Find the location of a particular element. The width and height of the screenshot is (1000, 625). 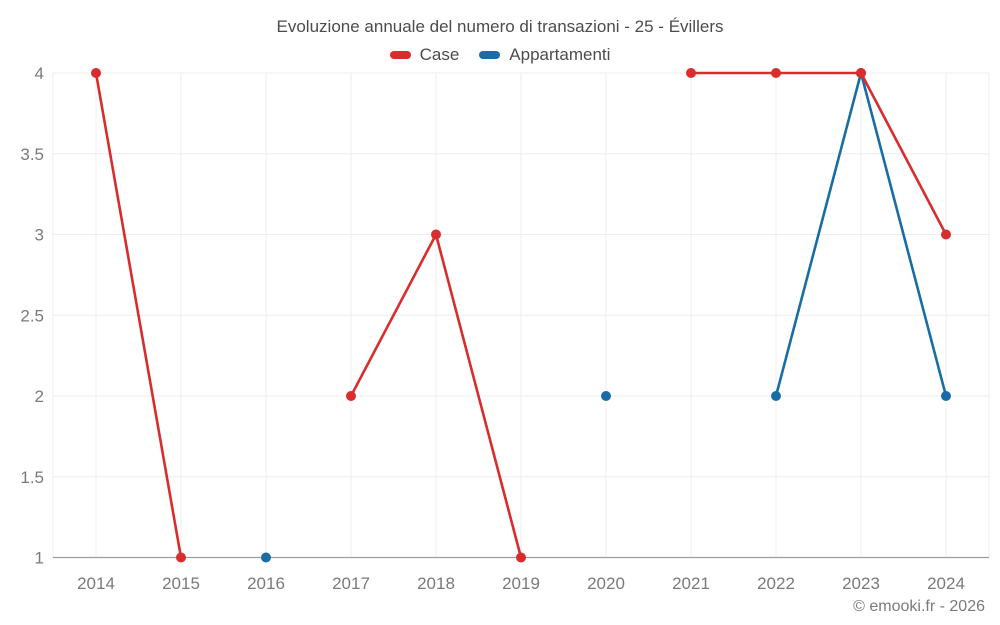

x-tick-label: 2015 is located at coordinates (181, 583).